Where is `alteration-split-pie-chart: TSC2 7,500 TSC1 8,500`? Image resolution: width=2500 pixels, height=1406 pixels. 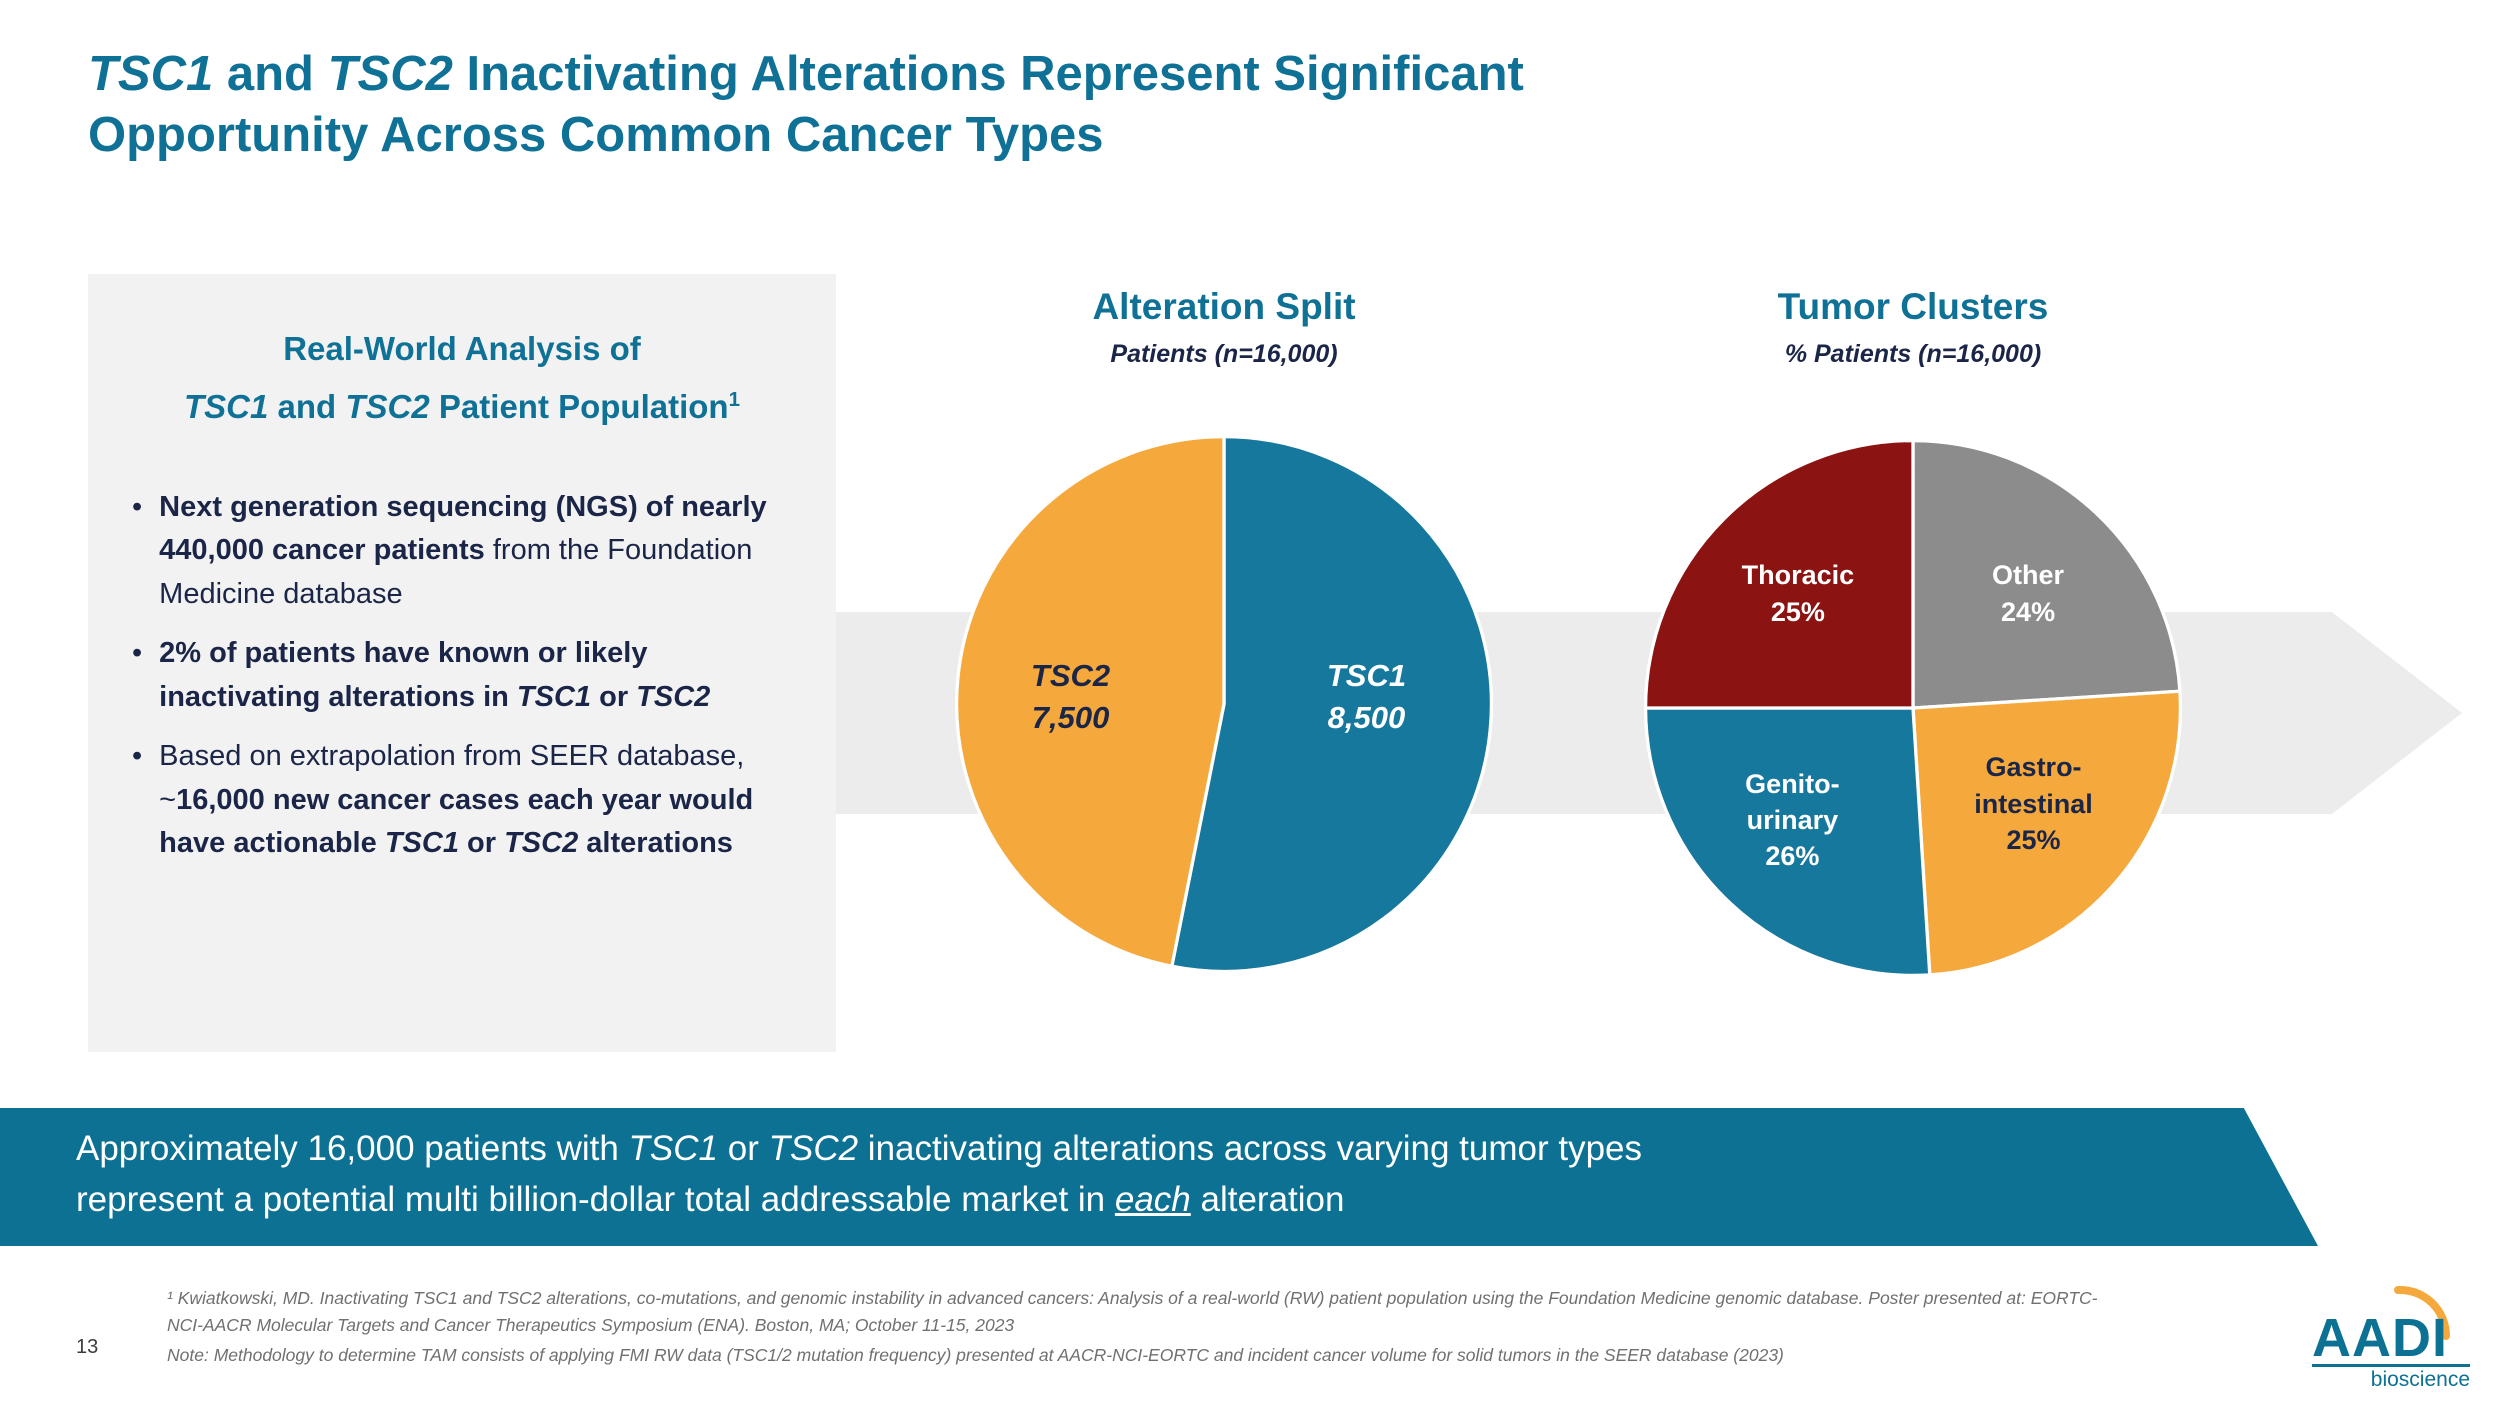 alteration-split-pie-chart: TSC2 7,500 TSC1 8,500 is located at coordinates (1224, 704).